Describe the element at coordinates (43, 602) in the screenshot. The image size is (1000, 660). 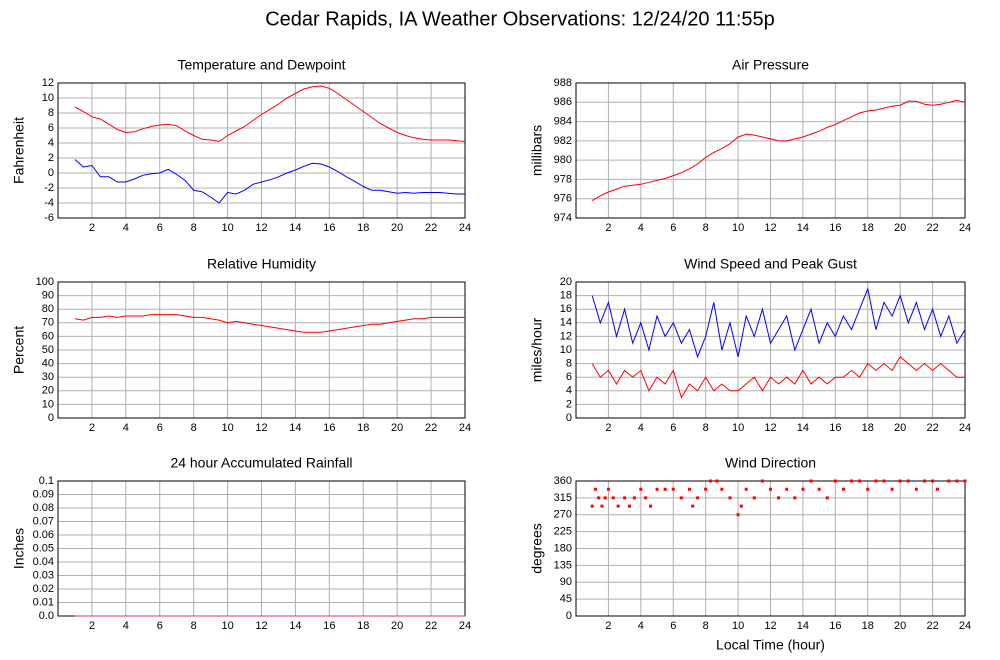
I see `y-tick-label: 0.01` at that location.